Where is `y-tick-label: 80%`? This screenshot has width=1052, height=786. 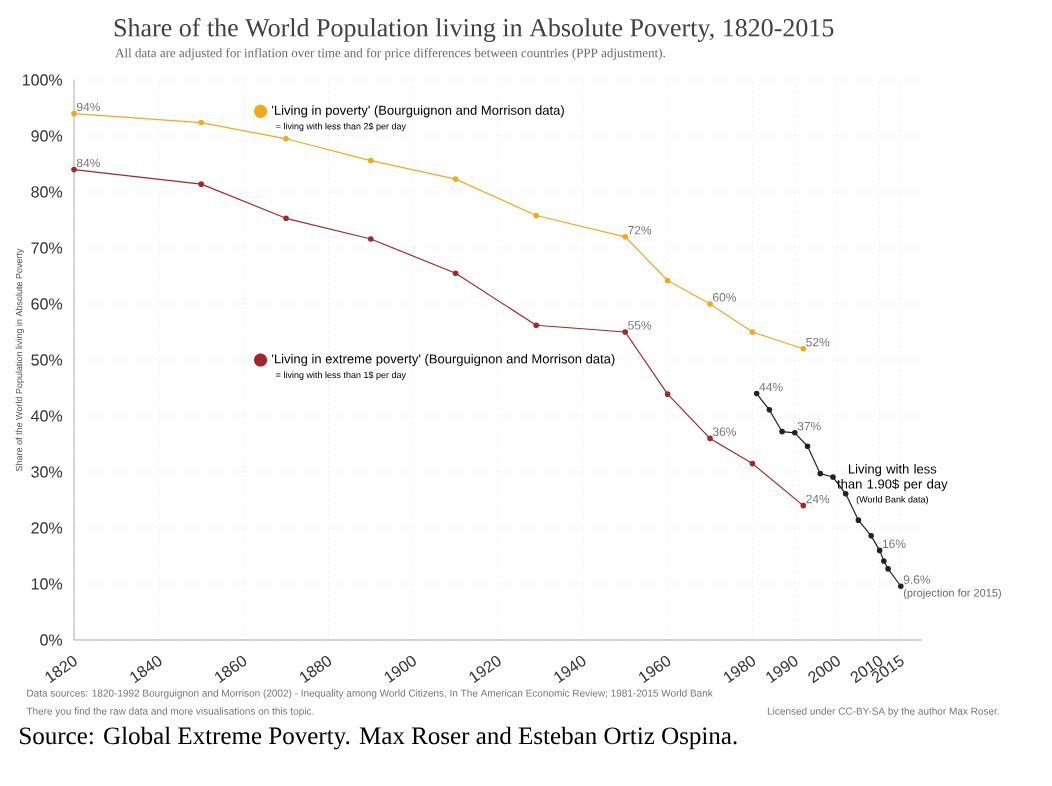
y-tick-label: 80% is located at coordinates (47, 192).